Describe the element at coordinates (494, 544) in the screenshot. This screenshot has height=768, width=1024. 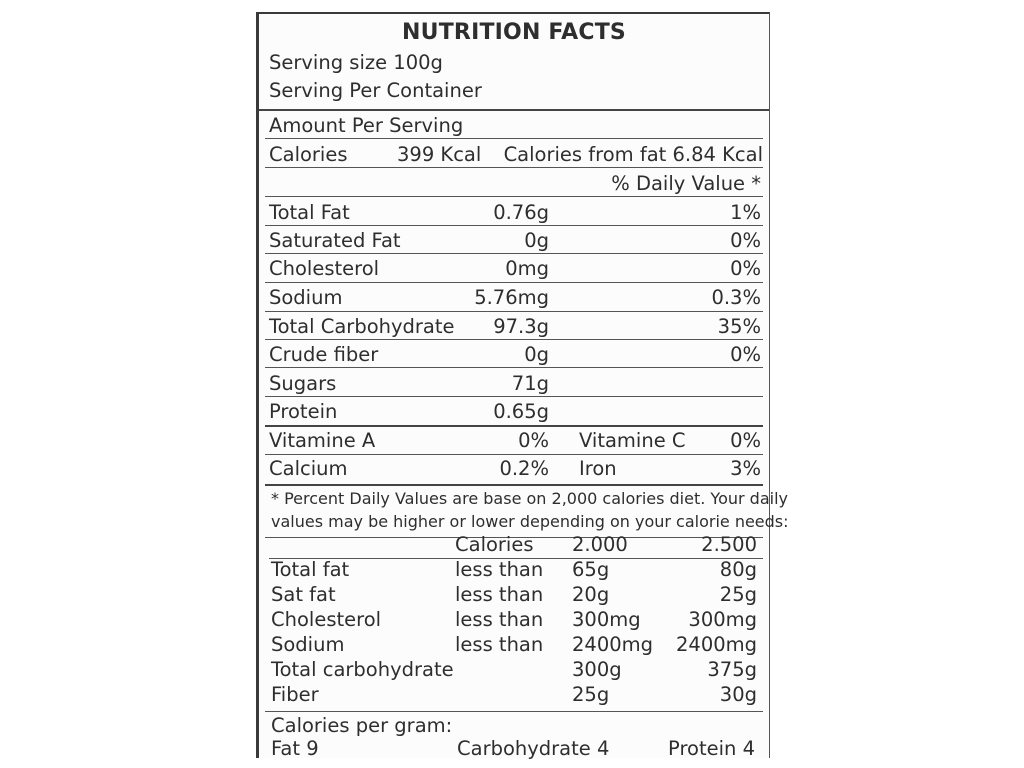
I see `reference-calories-label: Calories` at that location.